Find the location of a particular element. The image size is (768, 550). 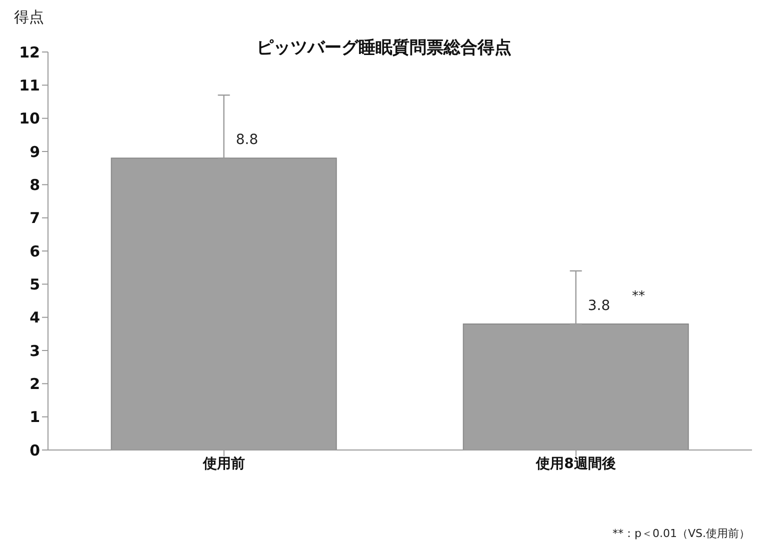

y-tick-label: 2 is located at coordinates (35, 383).